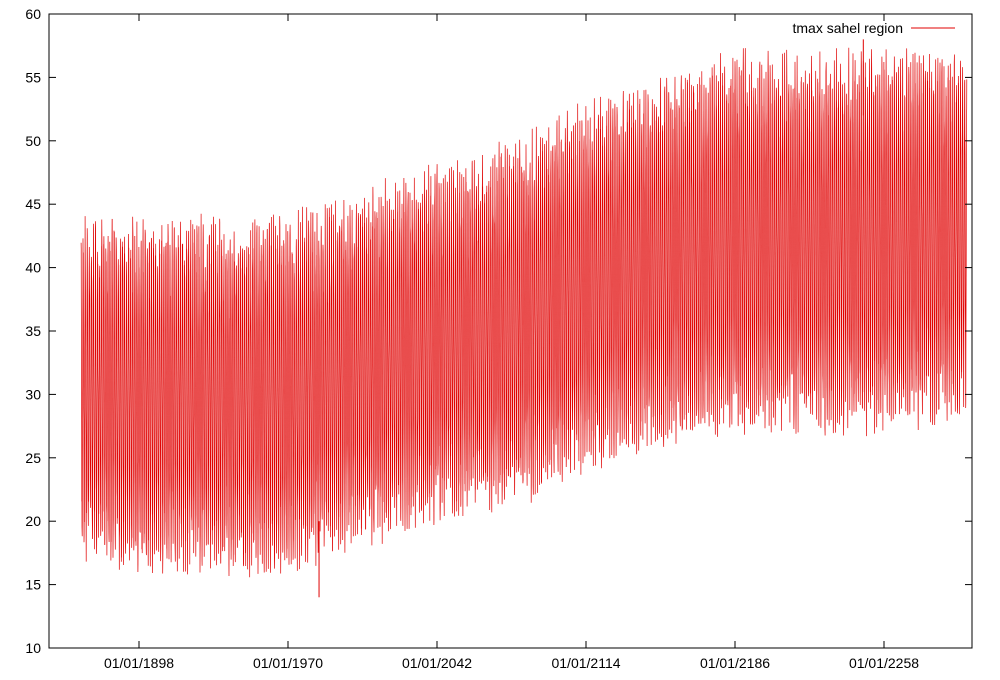  Describe the element at coordinates (33, 204) in the screenshot. I see `y-tick-label: 45` at that location.